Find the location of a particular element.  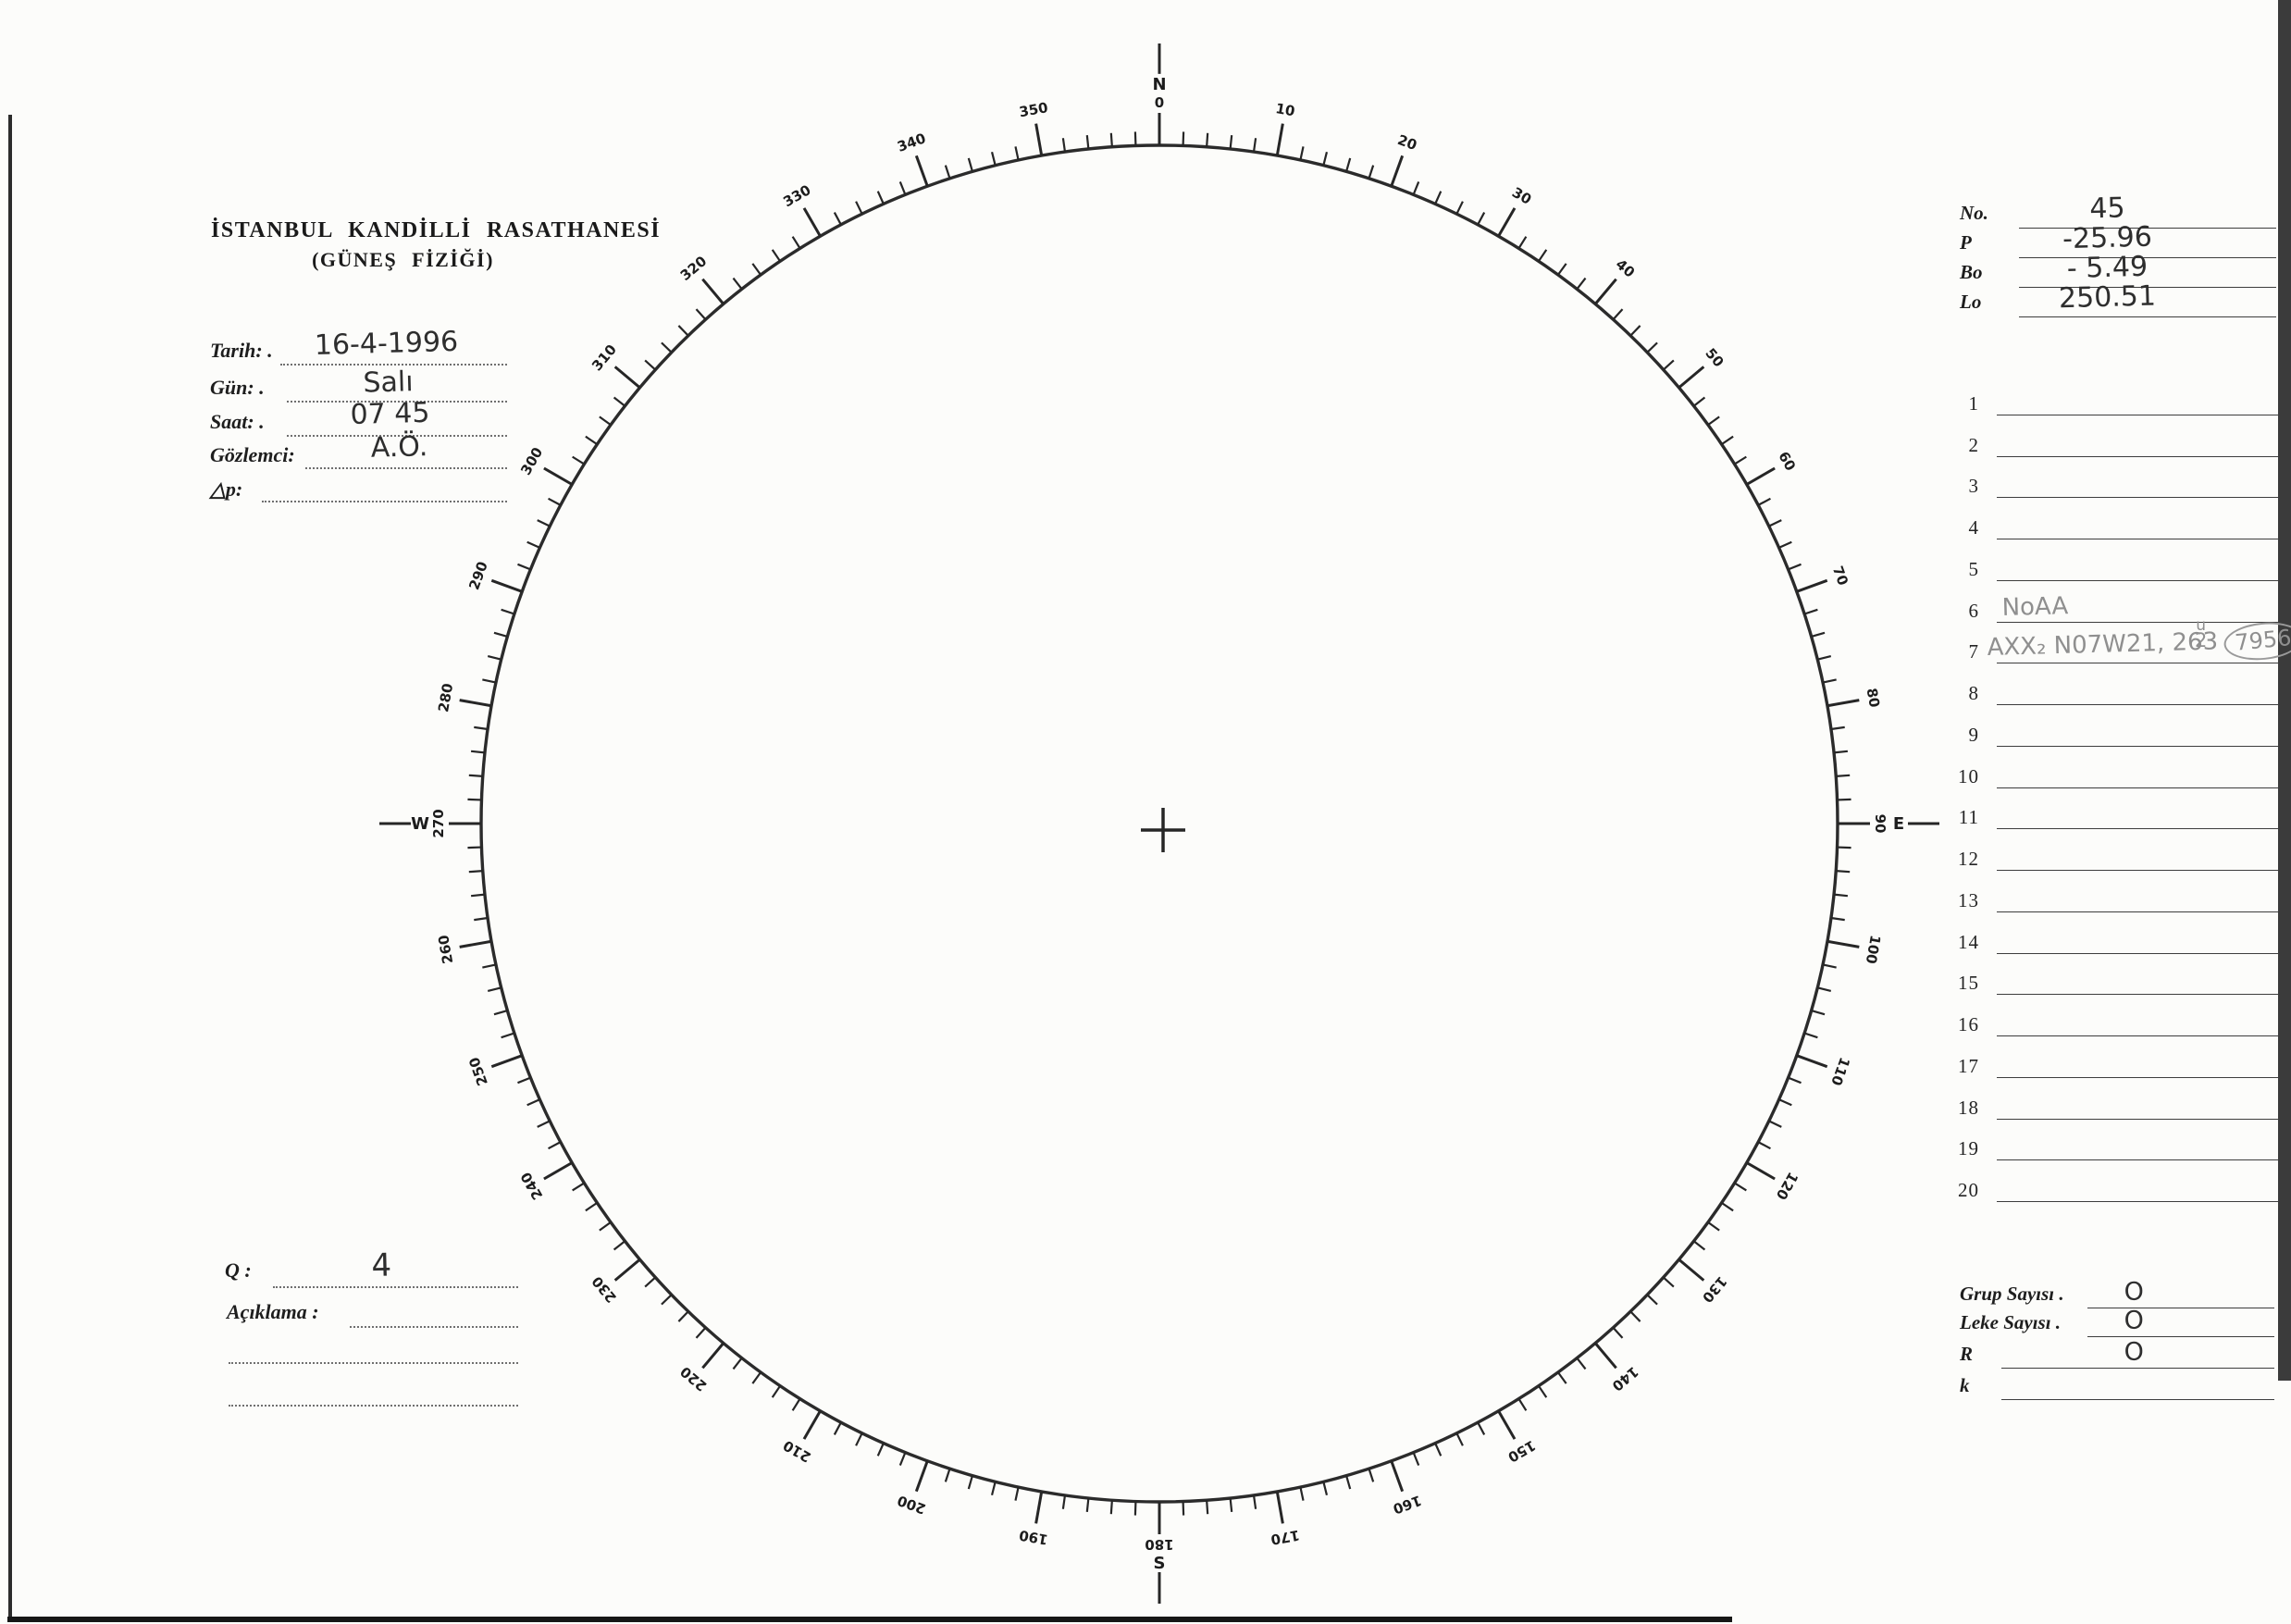

observation-row-number: 17 is located at coordinates (1968, 1066).